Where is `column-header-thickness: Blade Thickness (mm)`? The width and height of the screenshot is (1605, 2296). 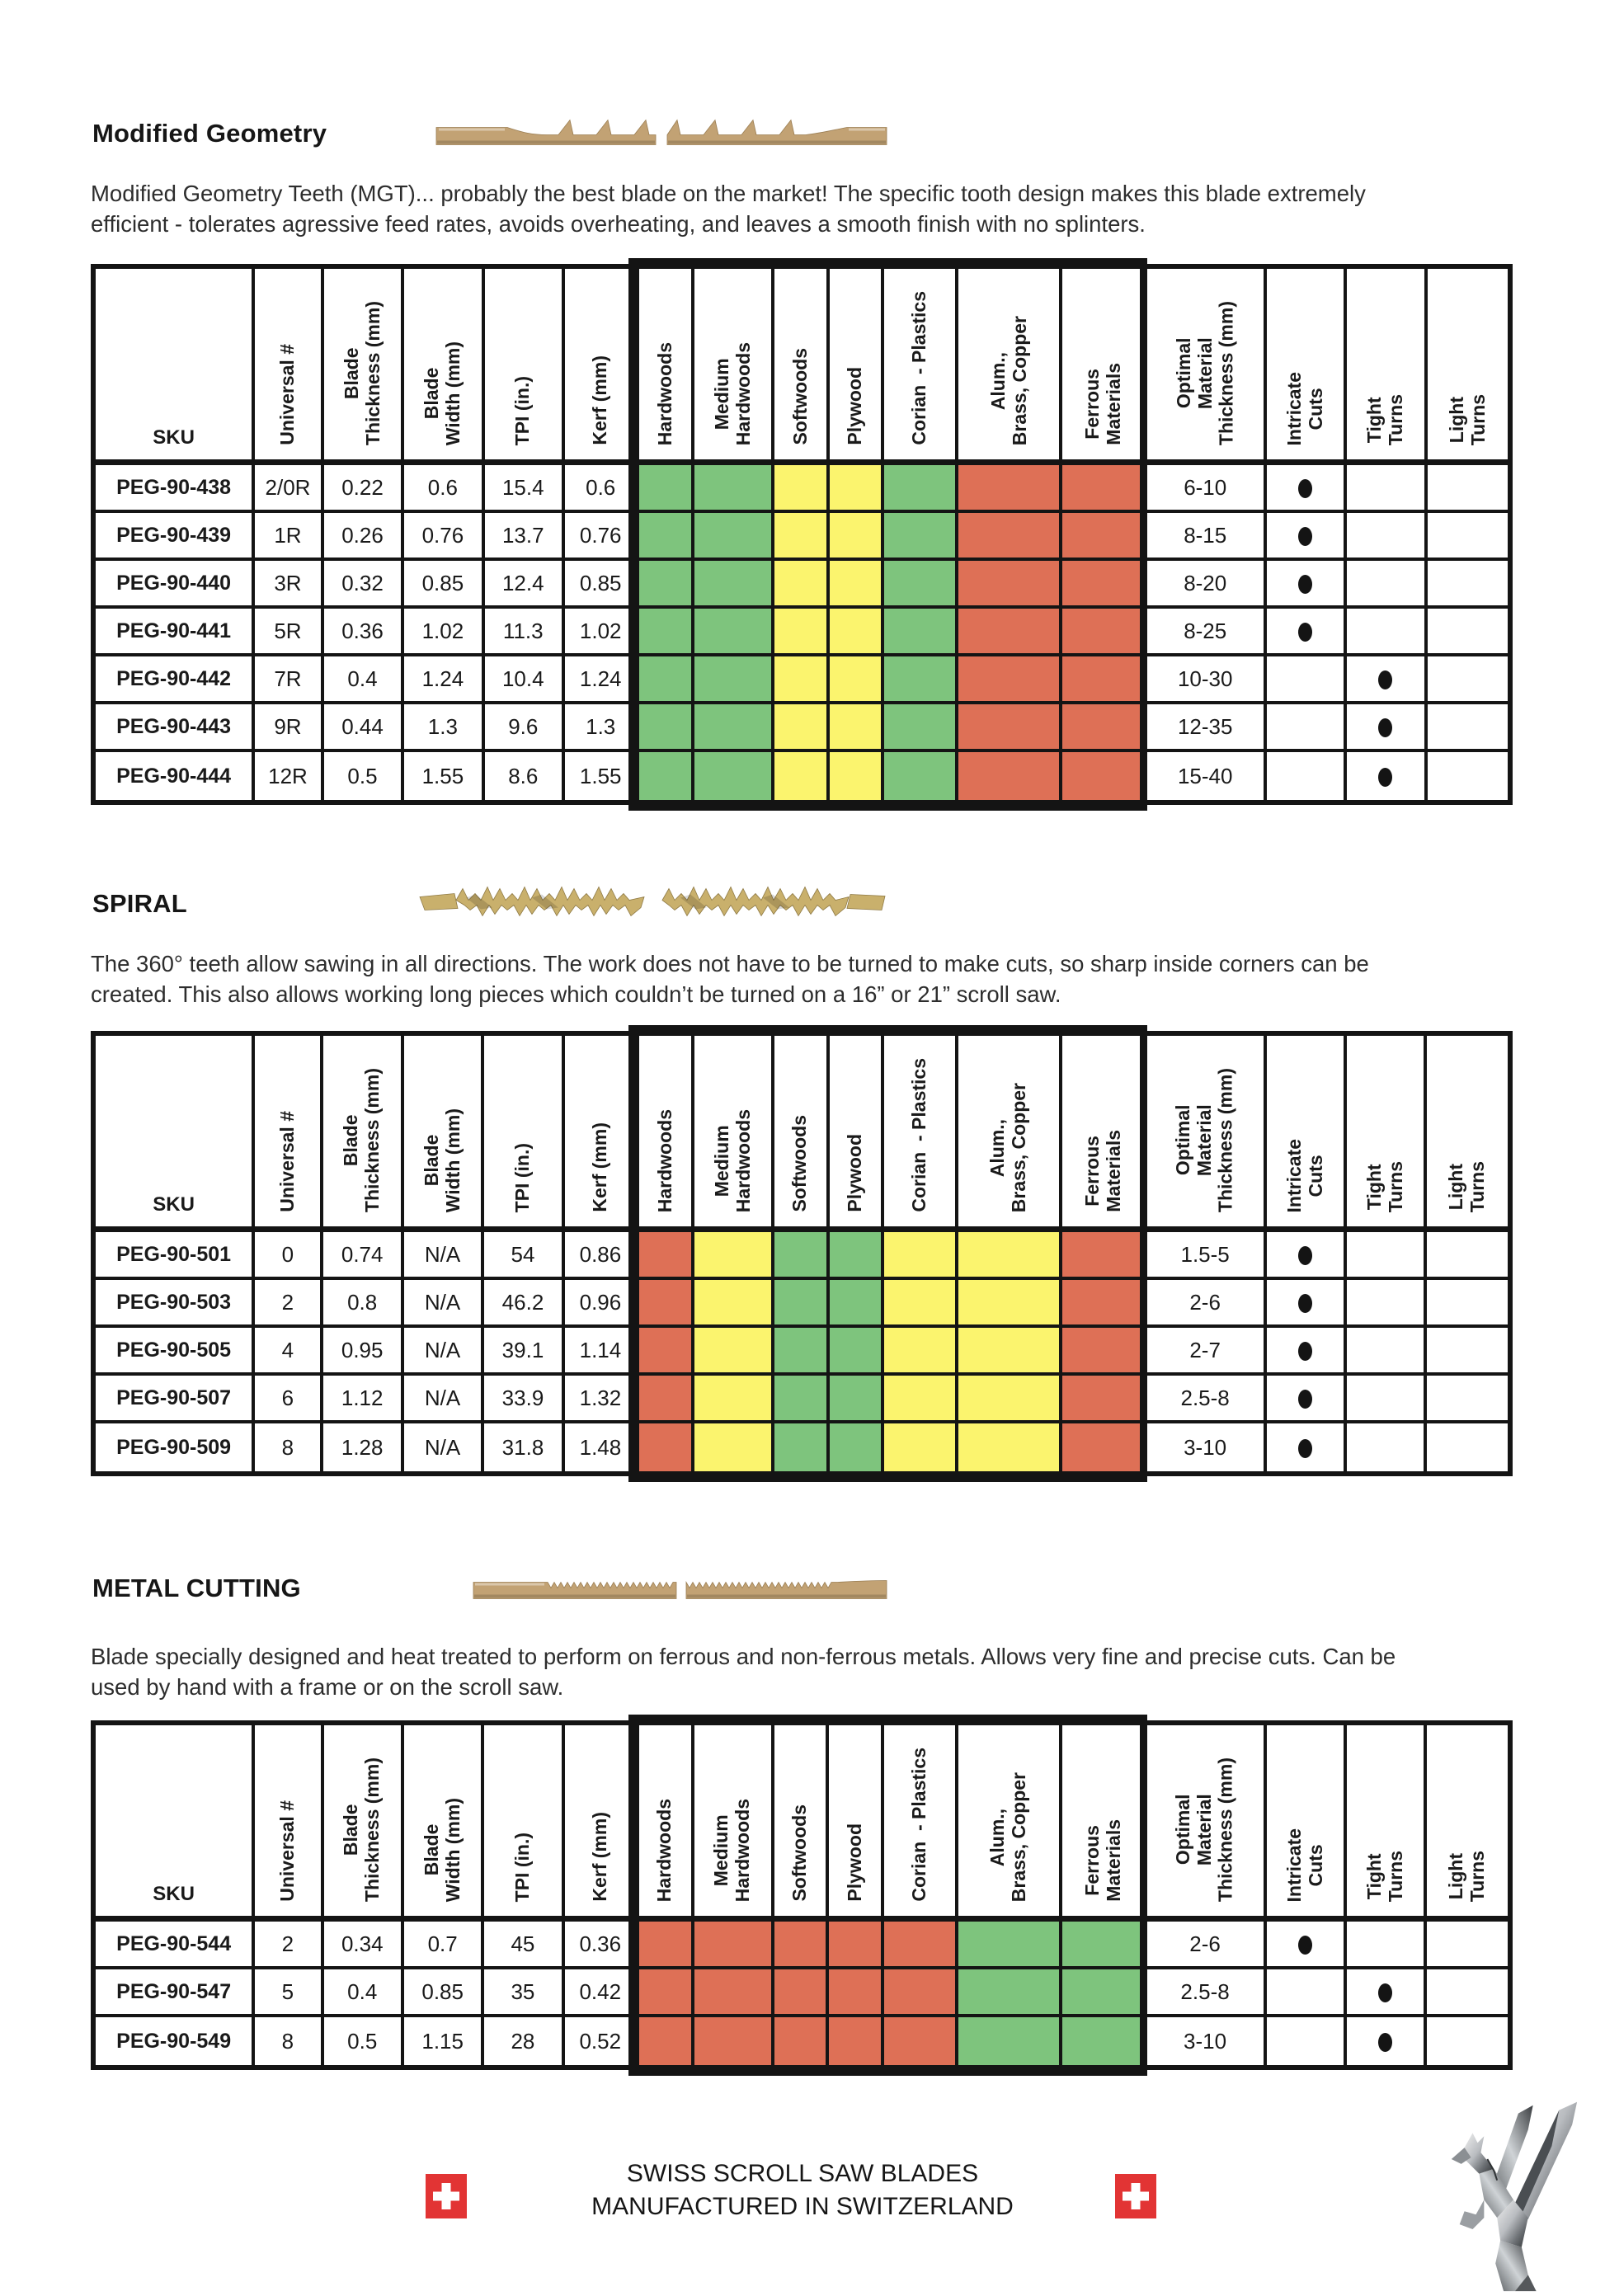 column-header-thickness: Blade Thickness (mm) is located at coordinates (363, 1134).